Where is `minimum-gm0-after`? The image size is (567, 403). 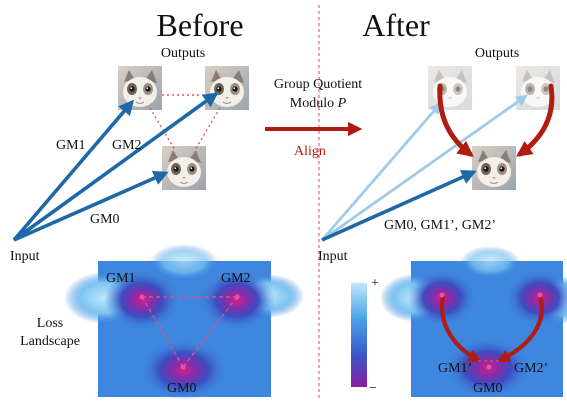
minimum-gm0-after is located at coordinates (489, 367).